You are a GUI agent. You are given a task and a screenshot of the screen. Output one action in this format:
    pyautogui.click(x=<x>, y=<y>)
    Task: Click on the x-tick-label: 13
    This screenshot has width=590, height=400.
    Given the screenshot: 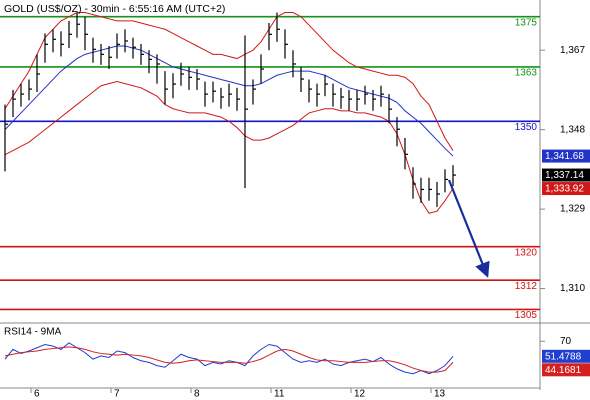 What is the action you would take?
    pyautogui.click(x=440, y=394)
    